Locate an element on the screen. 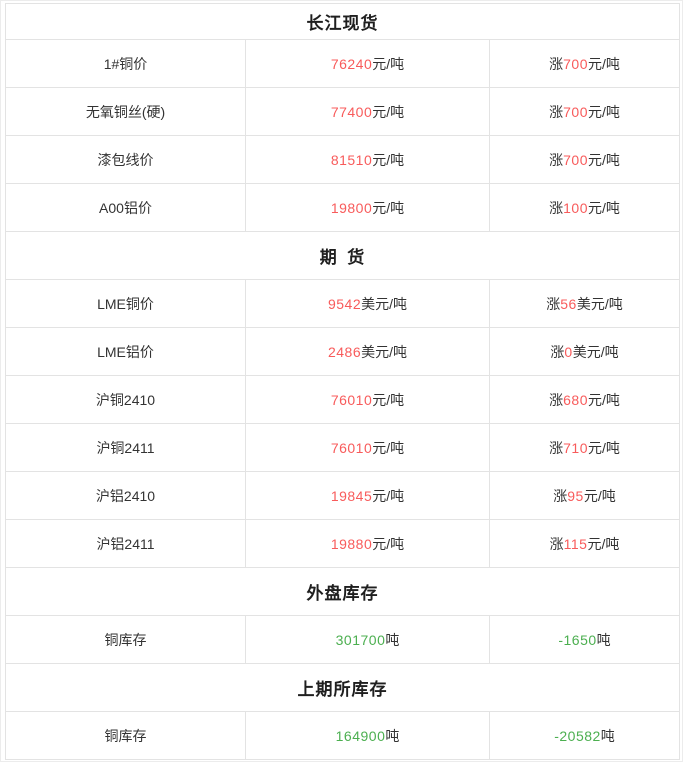 The image size is (683, 762). table-row: 1#铜价 76240元/吨 涨700元/吨 is located at coordinates (343, 63).